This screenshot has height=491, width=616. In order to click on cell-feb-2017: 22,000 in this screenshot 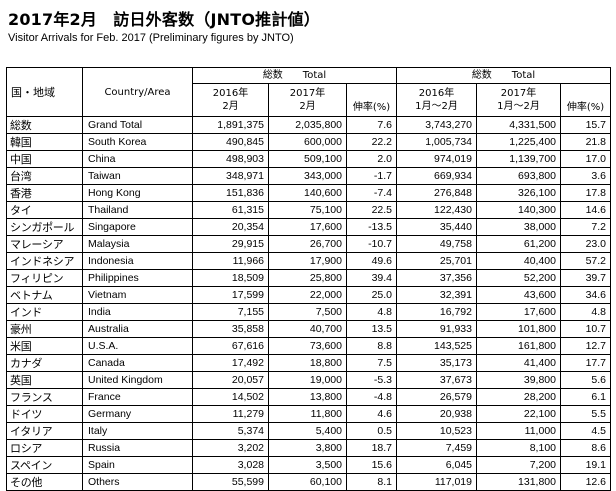, I will do `click(307, 295)`.